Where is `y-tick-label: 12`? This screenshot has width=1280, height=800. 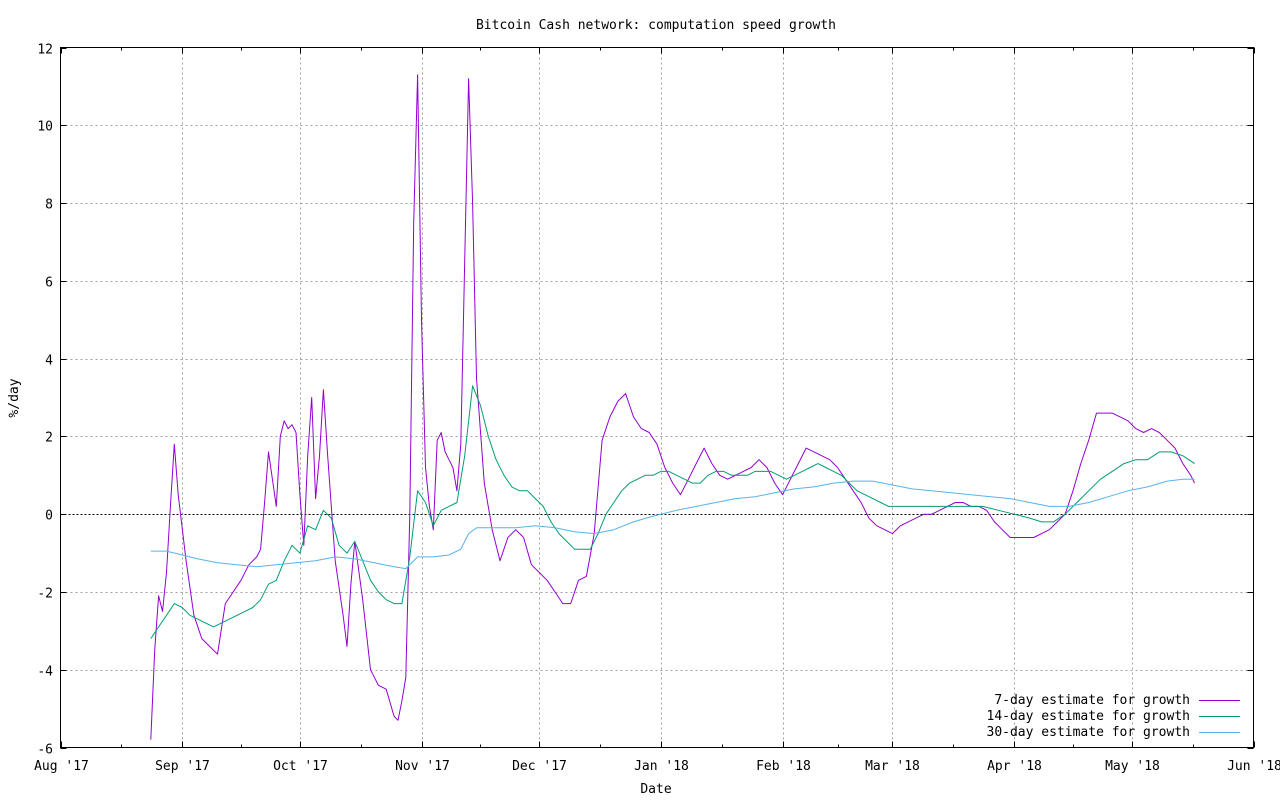
y-tick-label: 12 is located at coordinates (45, 50).